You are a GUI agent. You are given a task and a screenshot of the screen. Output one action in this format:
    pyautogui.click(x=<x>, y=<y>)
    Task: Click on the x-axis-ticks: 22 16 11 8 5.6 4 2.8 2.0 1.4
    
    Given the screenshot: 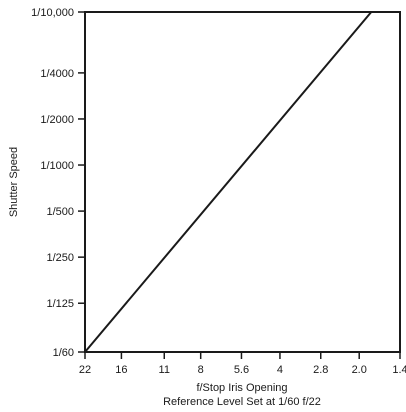 What is the action you would take?
    pyautogui.click(x=242, y=364)
    